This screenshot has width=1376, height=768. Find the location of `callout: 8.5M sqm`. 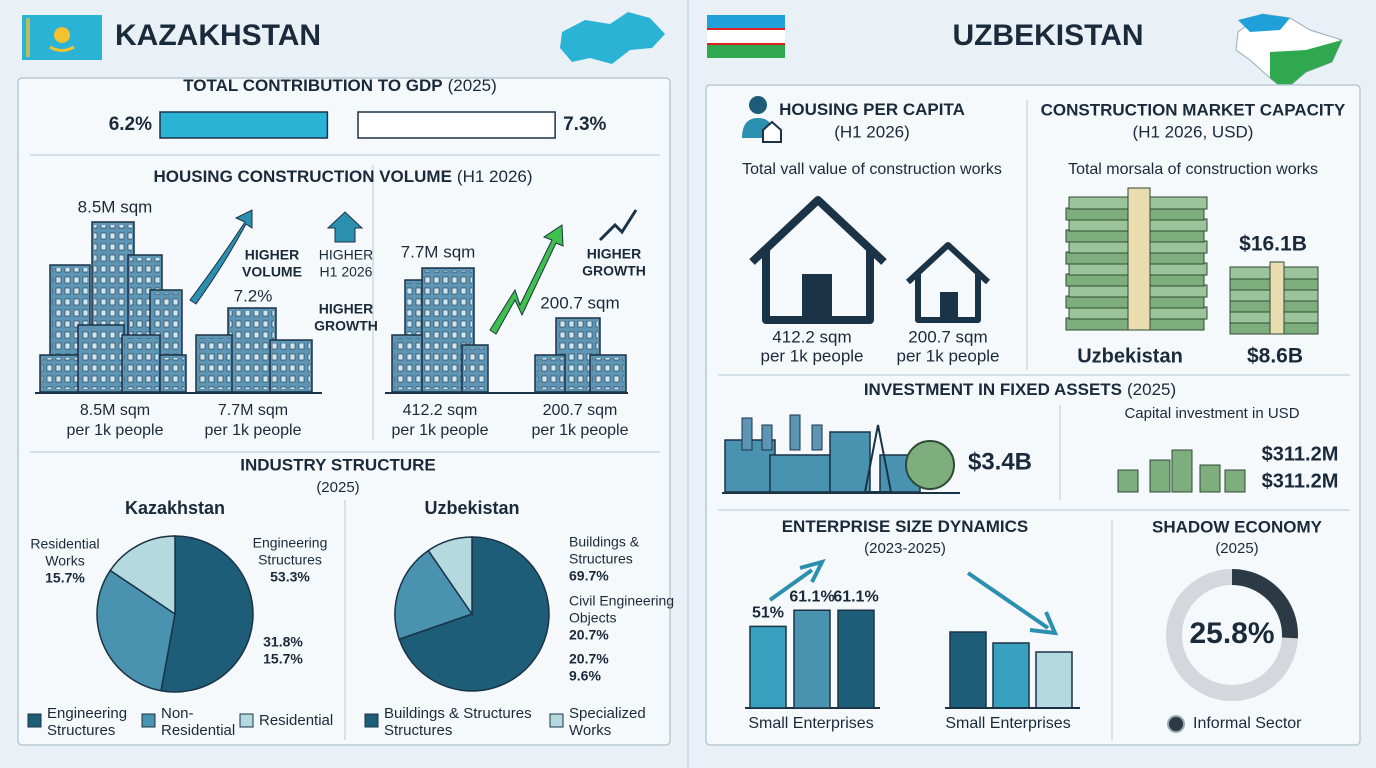

callout: 8.5M sqm is located at coordinates (115, 206).